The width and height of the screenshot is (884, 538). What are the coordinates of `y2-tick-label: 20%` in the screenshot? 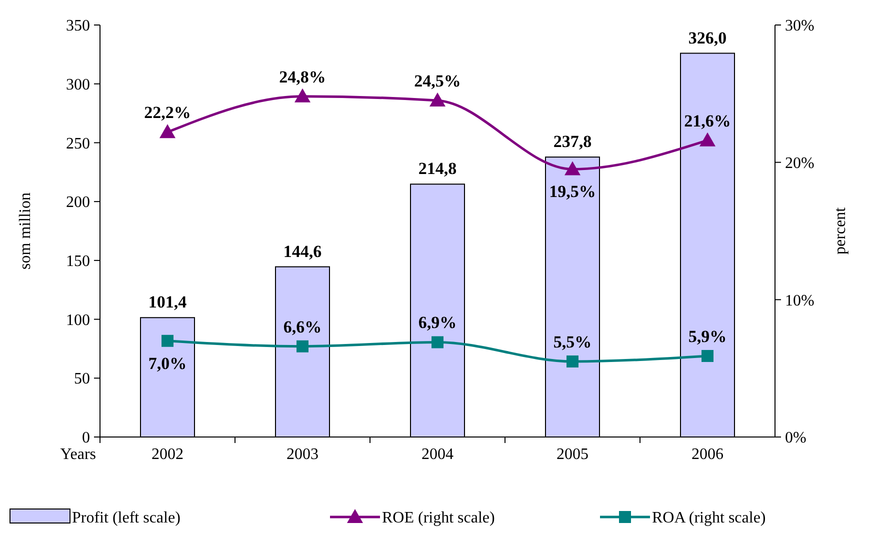 It's located at (799, 163).